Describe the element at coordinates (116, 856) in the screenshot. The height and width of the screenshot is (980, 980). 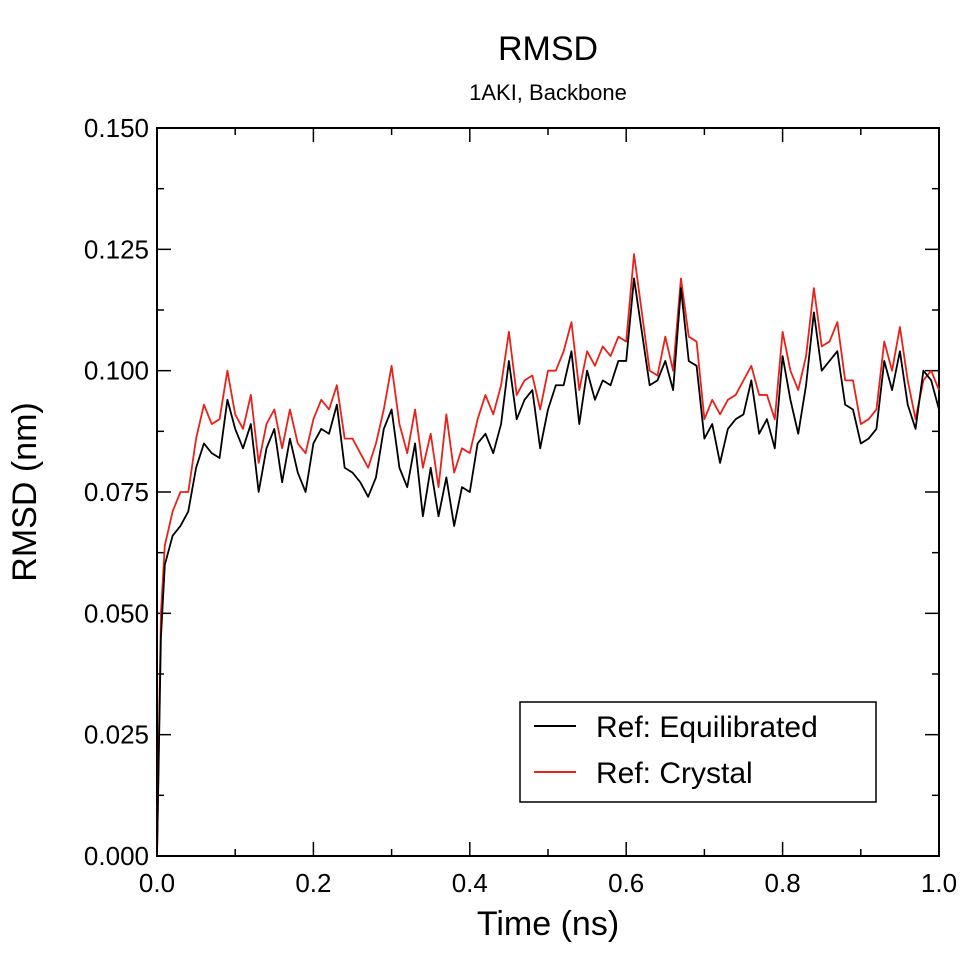
I see `y-tick-label: 0.000` at that location.